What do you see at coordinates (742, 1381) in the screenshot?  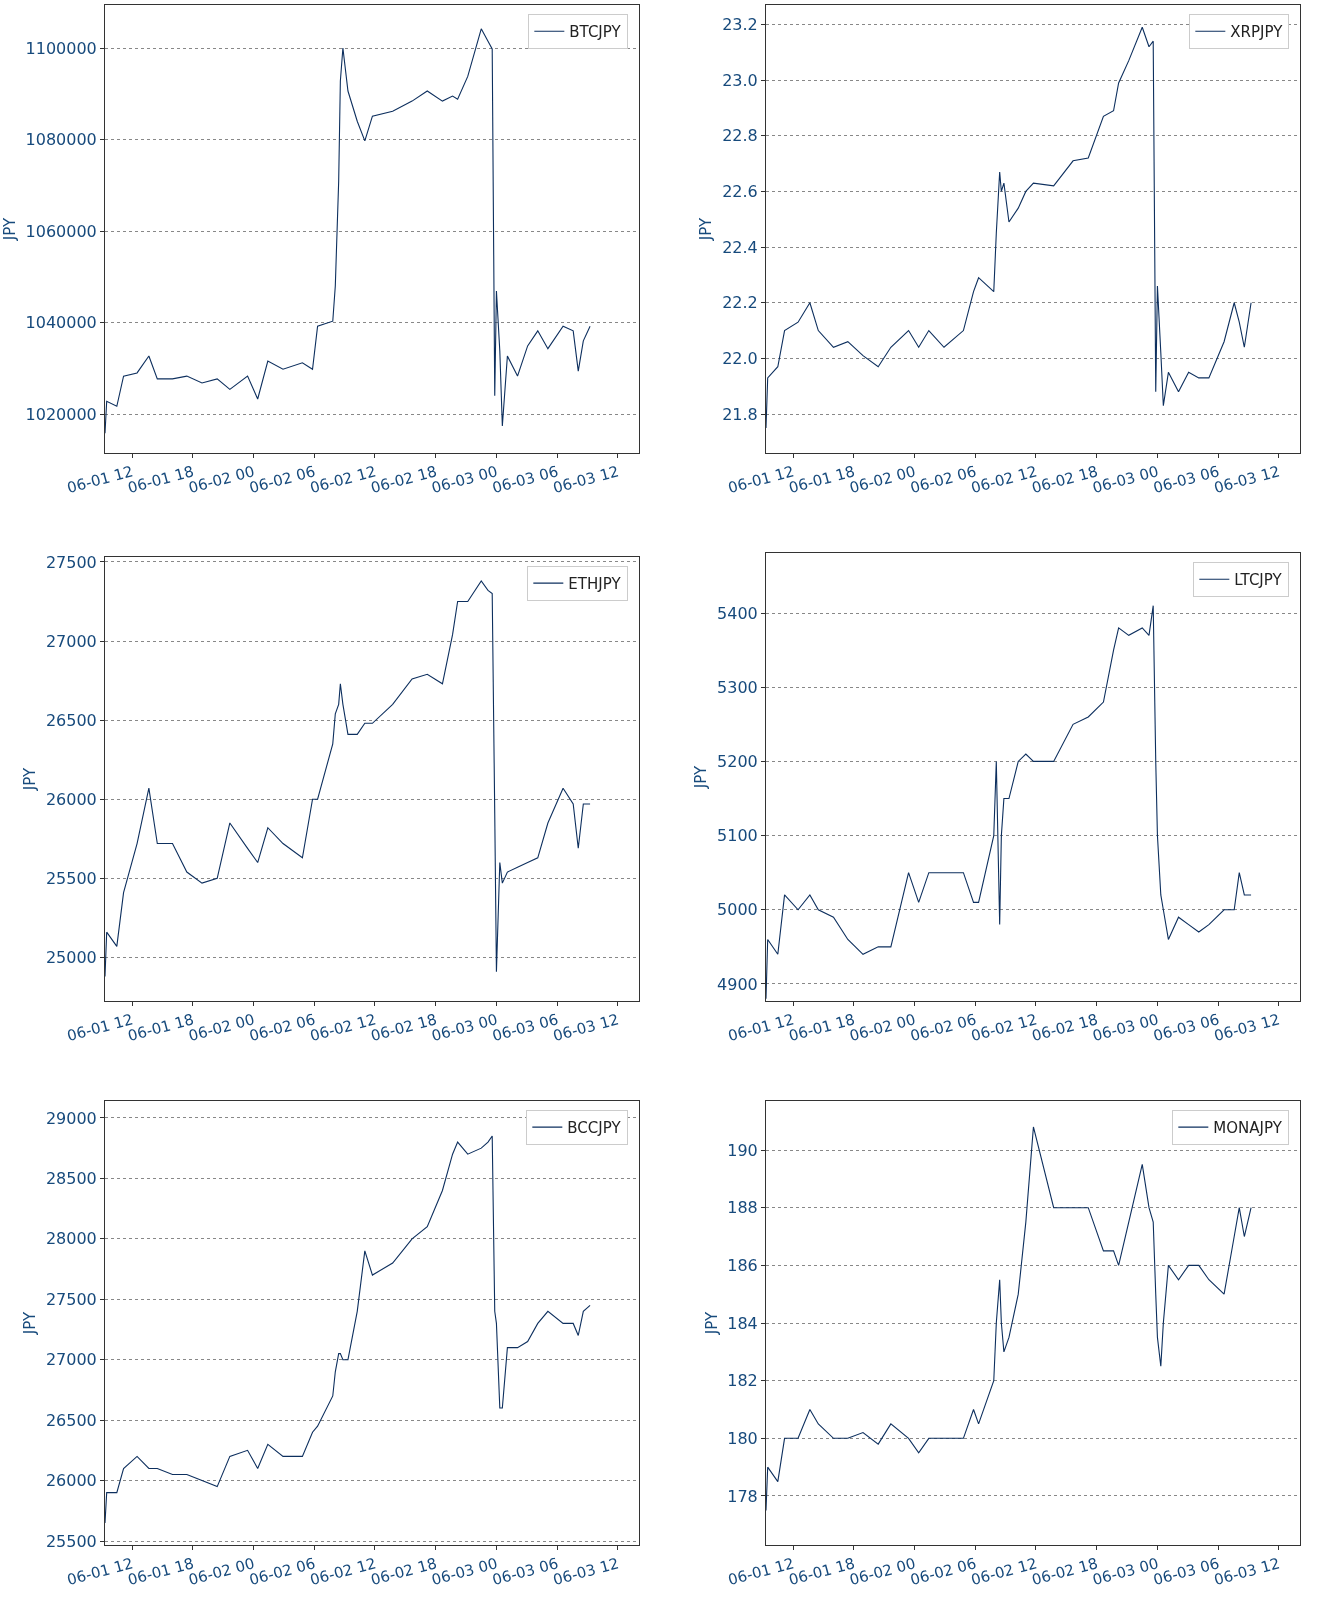 I see `y-tick-label: 182` at bounding box center [742, 1381].